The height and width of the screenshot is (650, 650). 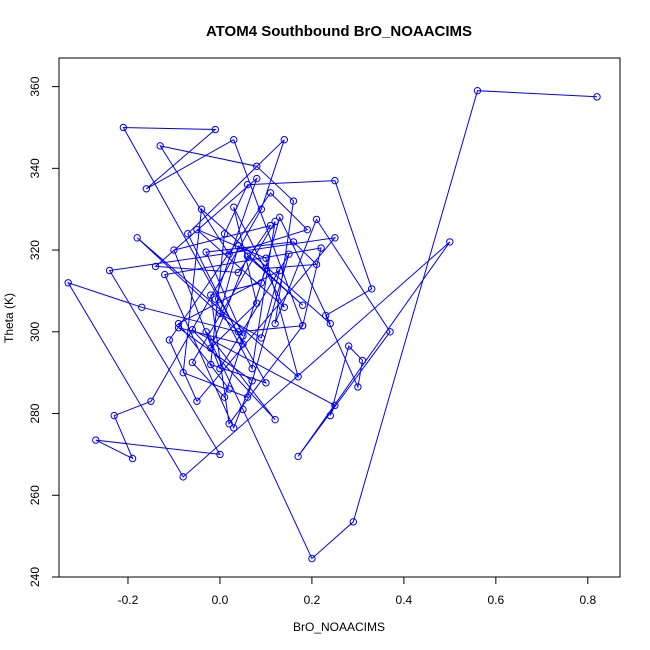 I want to click on y-tick-label: 360, so click(x=35, y=86).